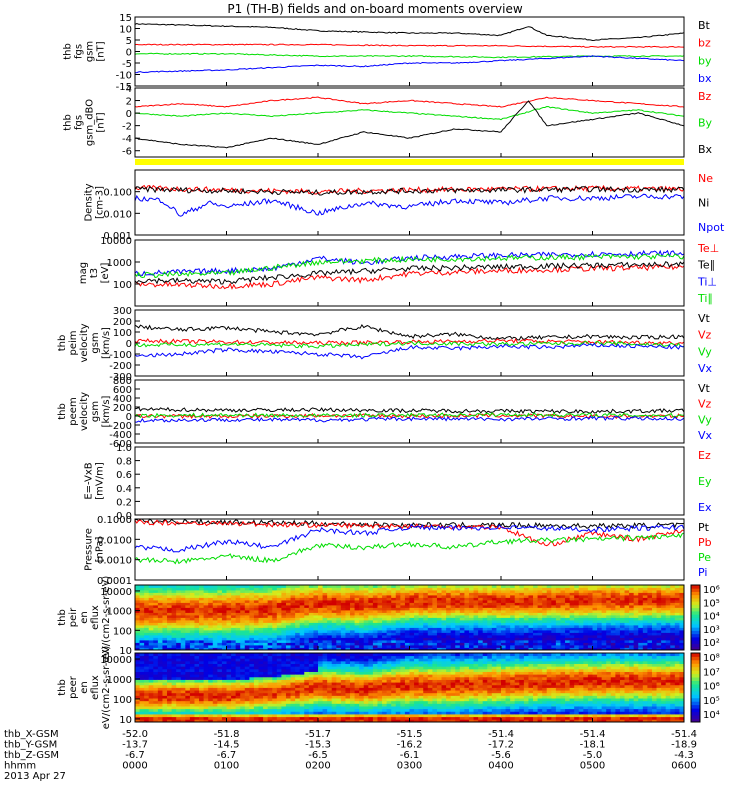 The width and height of the screenshot is (750, 800). Describe the element at coordinates (409, 64) in the screenshot. I see `series-bx-line` at that location.